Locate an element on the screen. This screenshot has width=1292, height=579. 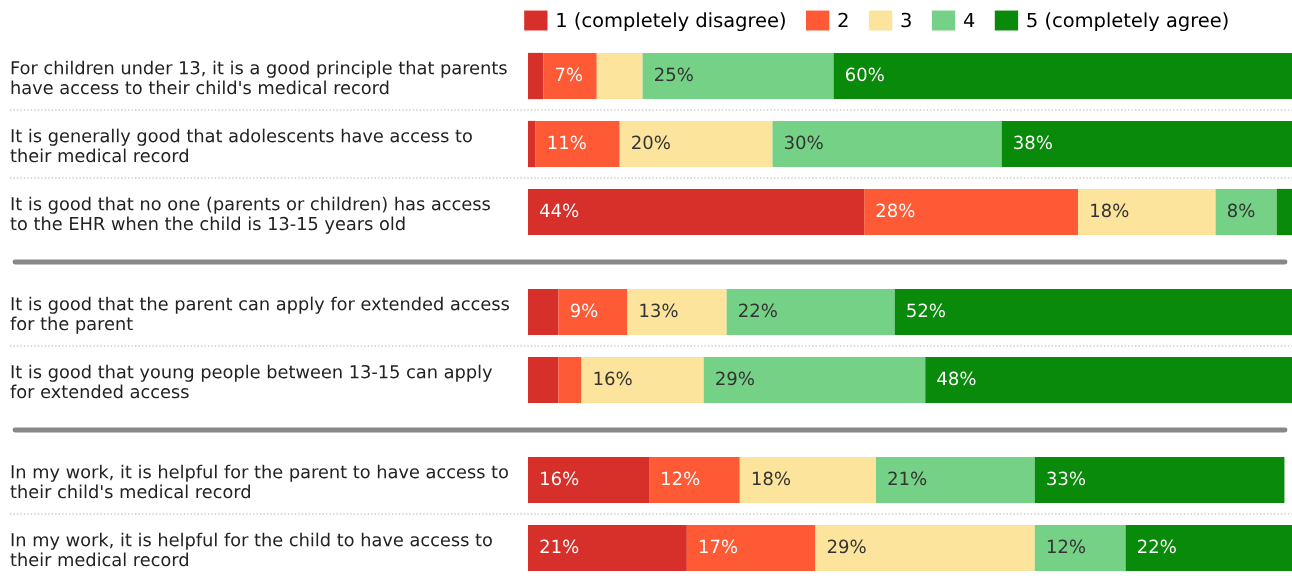
legend-label: 1 (completely disagree) is located at coordinates (671, 22).